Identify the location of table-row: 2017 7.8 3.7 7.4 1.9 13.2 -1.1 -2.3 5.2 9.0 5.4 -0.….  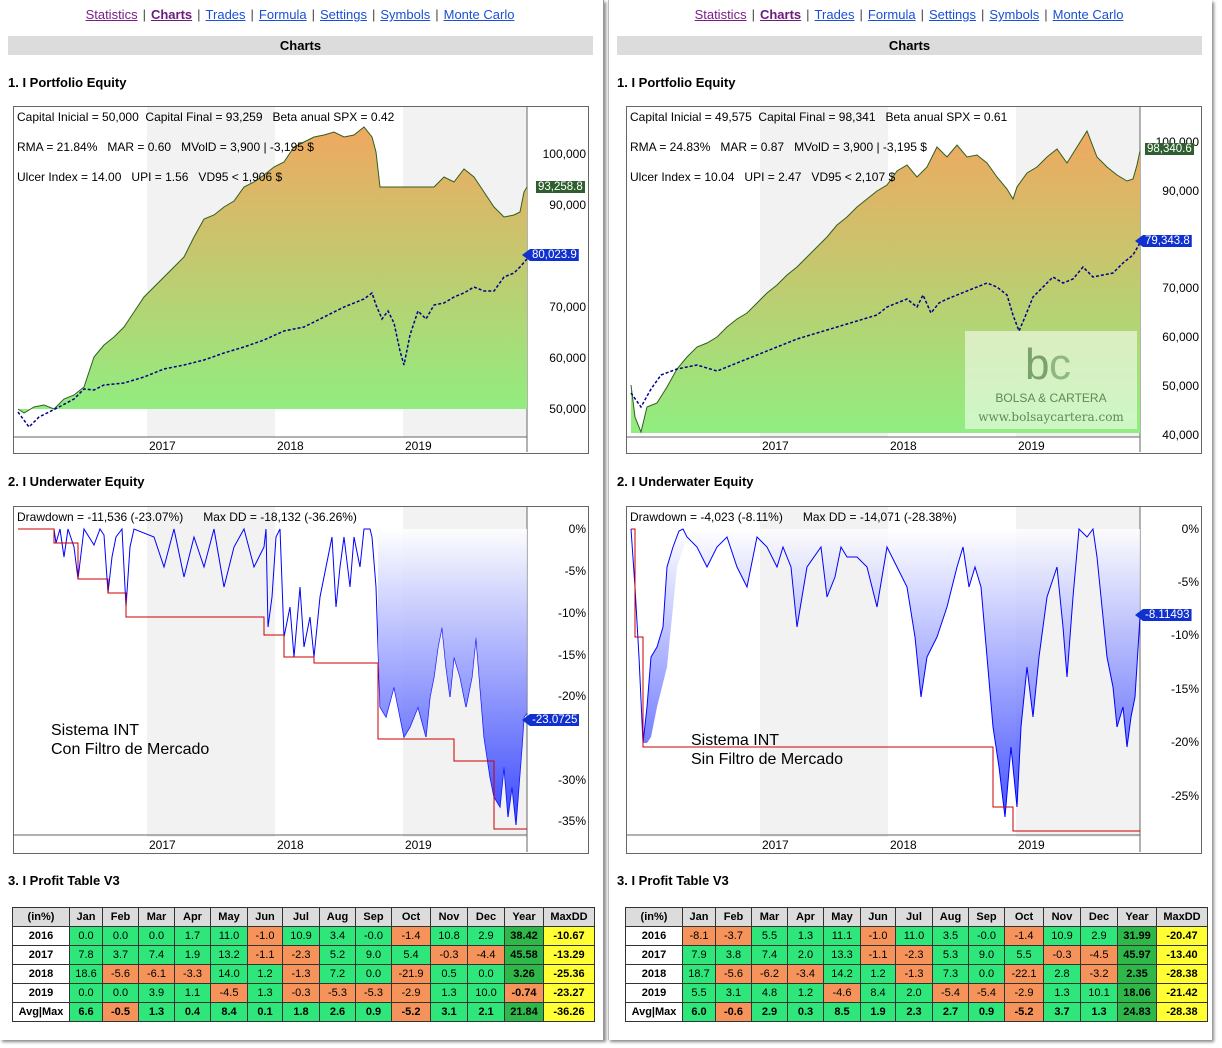
(303, 955).